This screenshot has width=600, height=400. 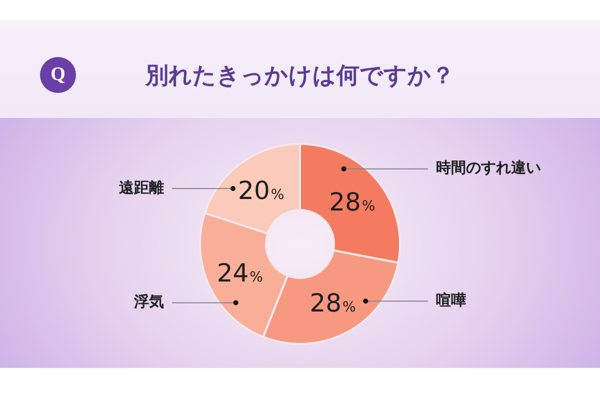 What do you see at coordinates (58, 74) in the screenshot?
I see `text: Q` at bounding box center [58, 74].